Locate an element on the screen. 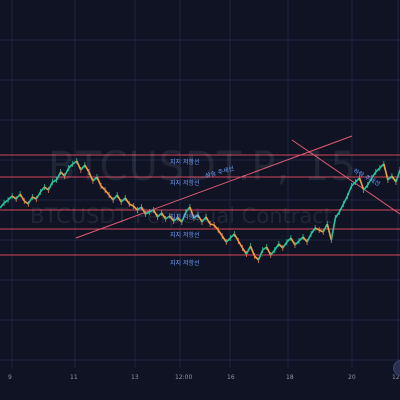 The width and height of the screenshot is (400, 400). x-tick-label: 12:00 is located at coordinates (184, 377).